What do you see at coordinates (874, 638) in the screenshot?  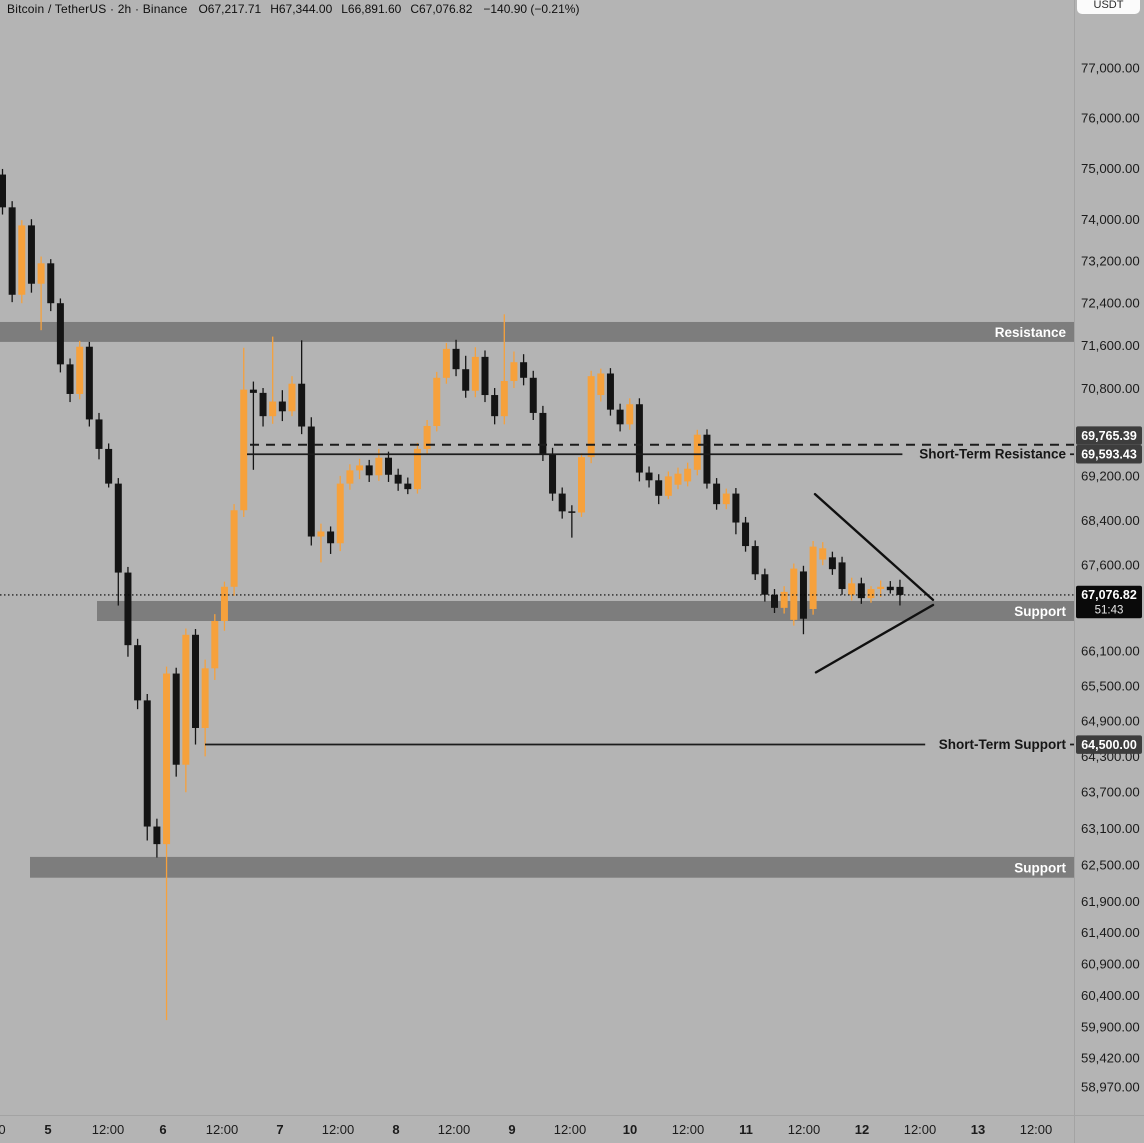 I see `triangle-lower-line` at bounding box center [874, 638].